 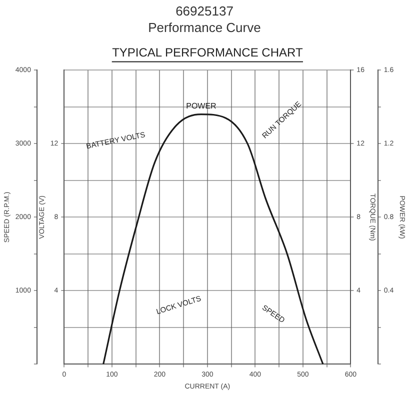 I want to click on chart-title: 66925137, so click(x=205, y=10).